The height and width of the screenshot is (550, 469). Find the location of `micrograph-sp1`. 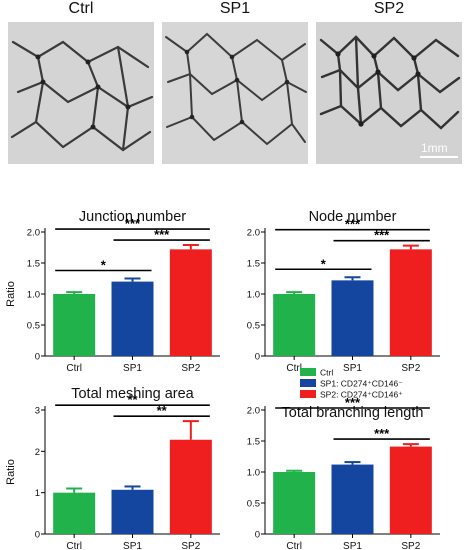

micrograph-sp1 is located at coordinates (235, 93).